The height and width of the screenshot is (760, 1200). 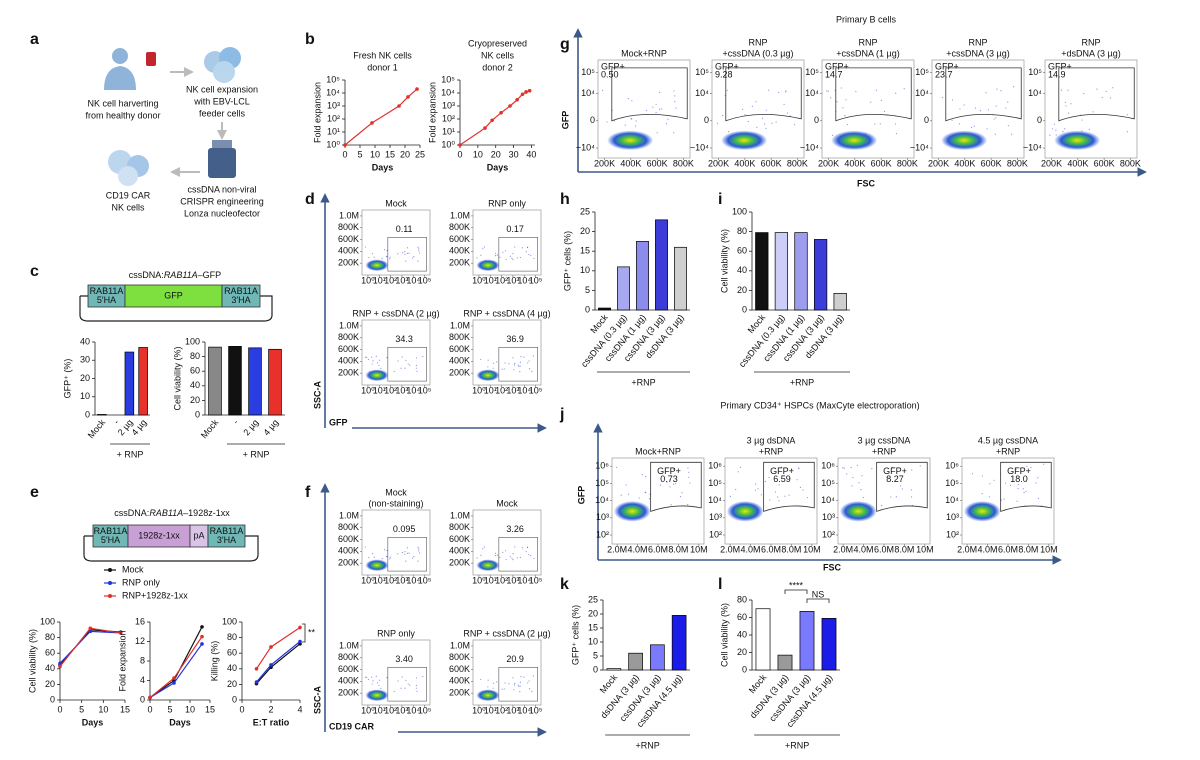 I want to click on construct-title-part: –1928z-1xx, so click(x=206, y=513).